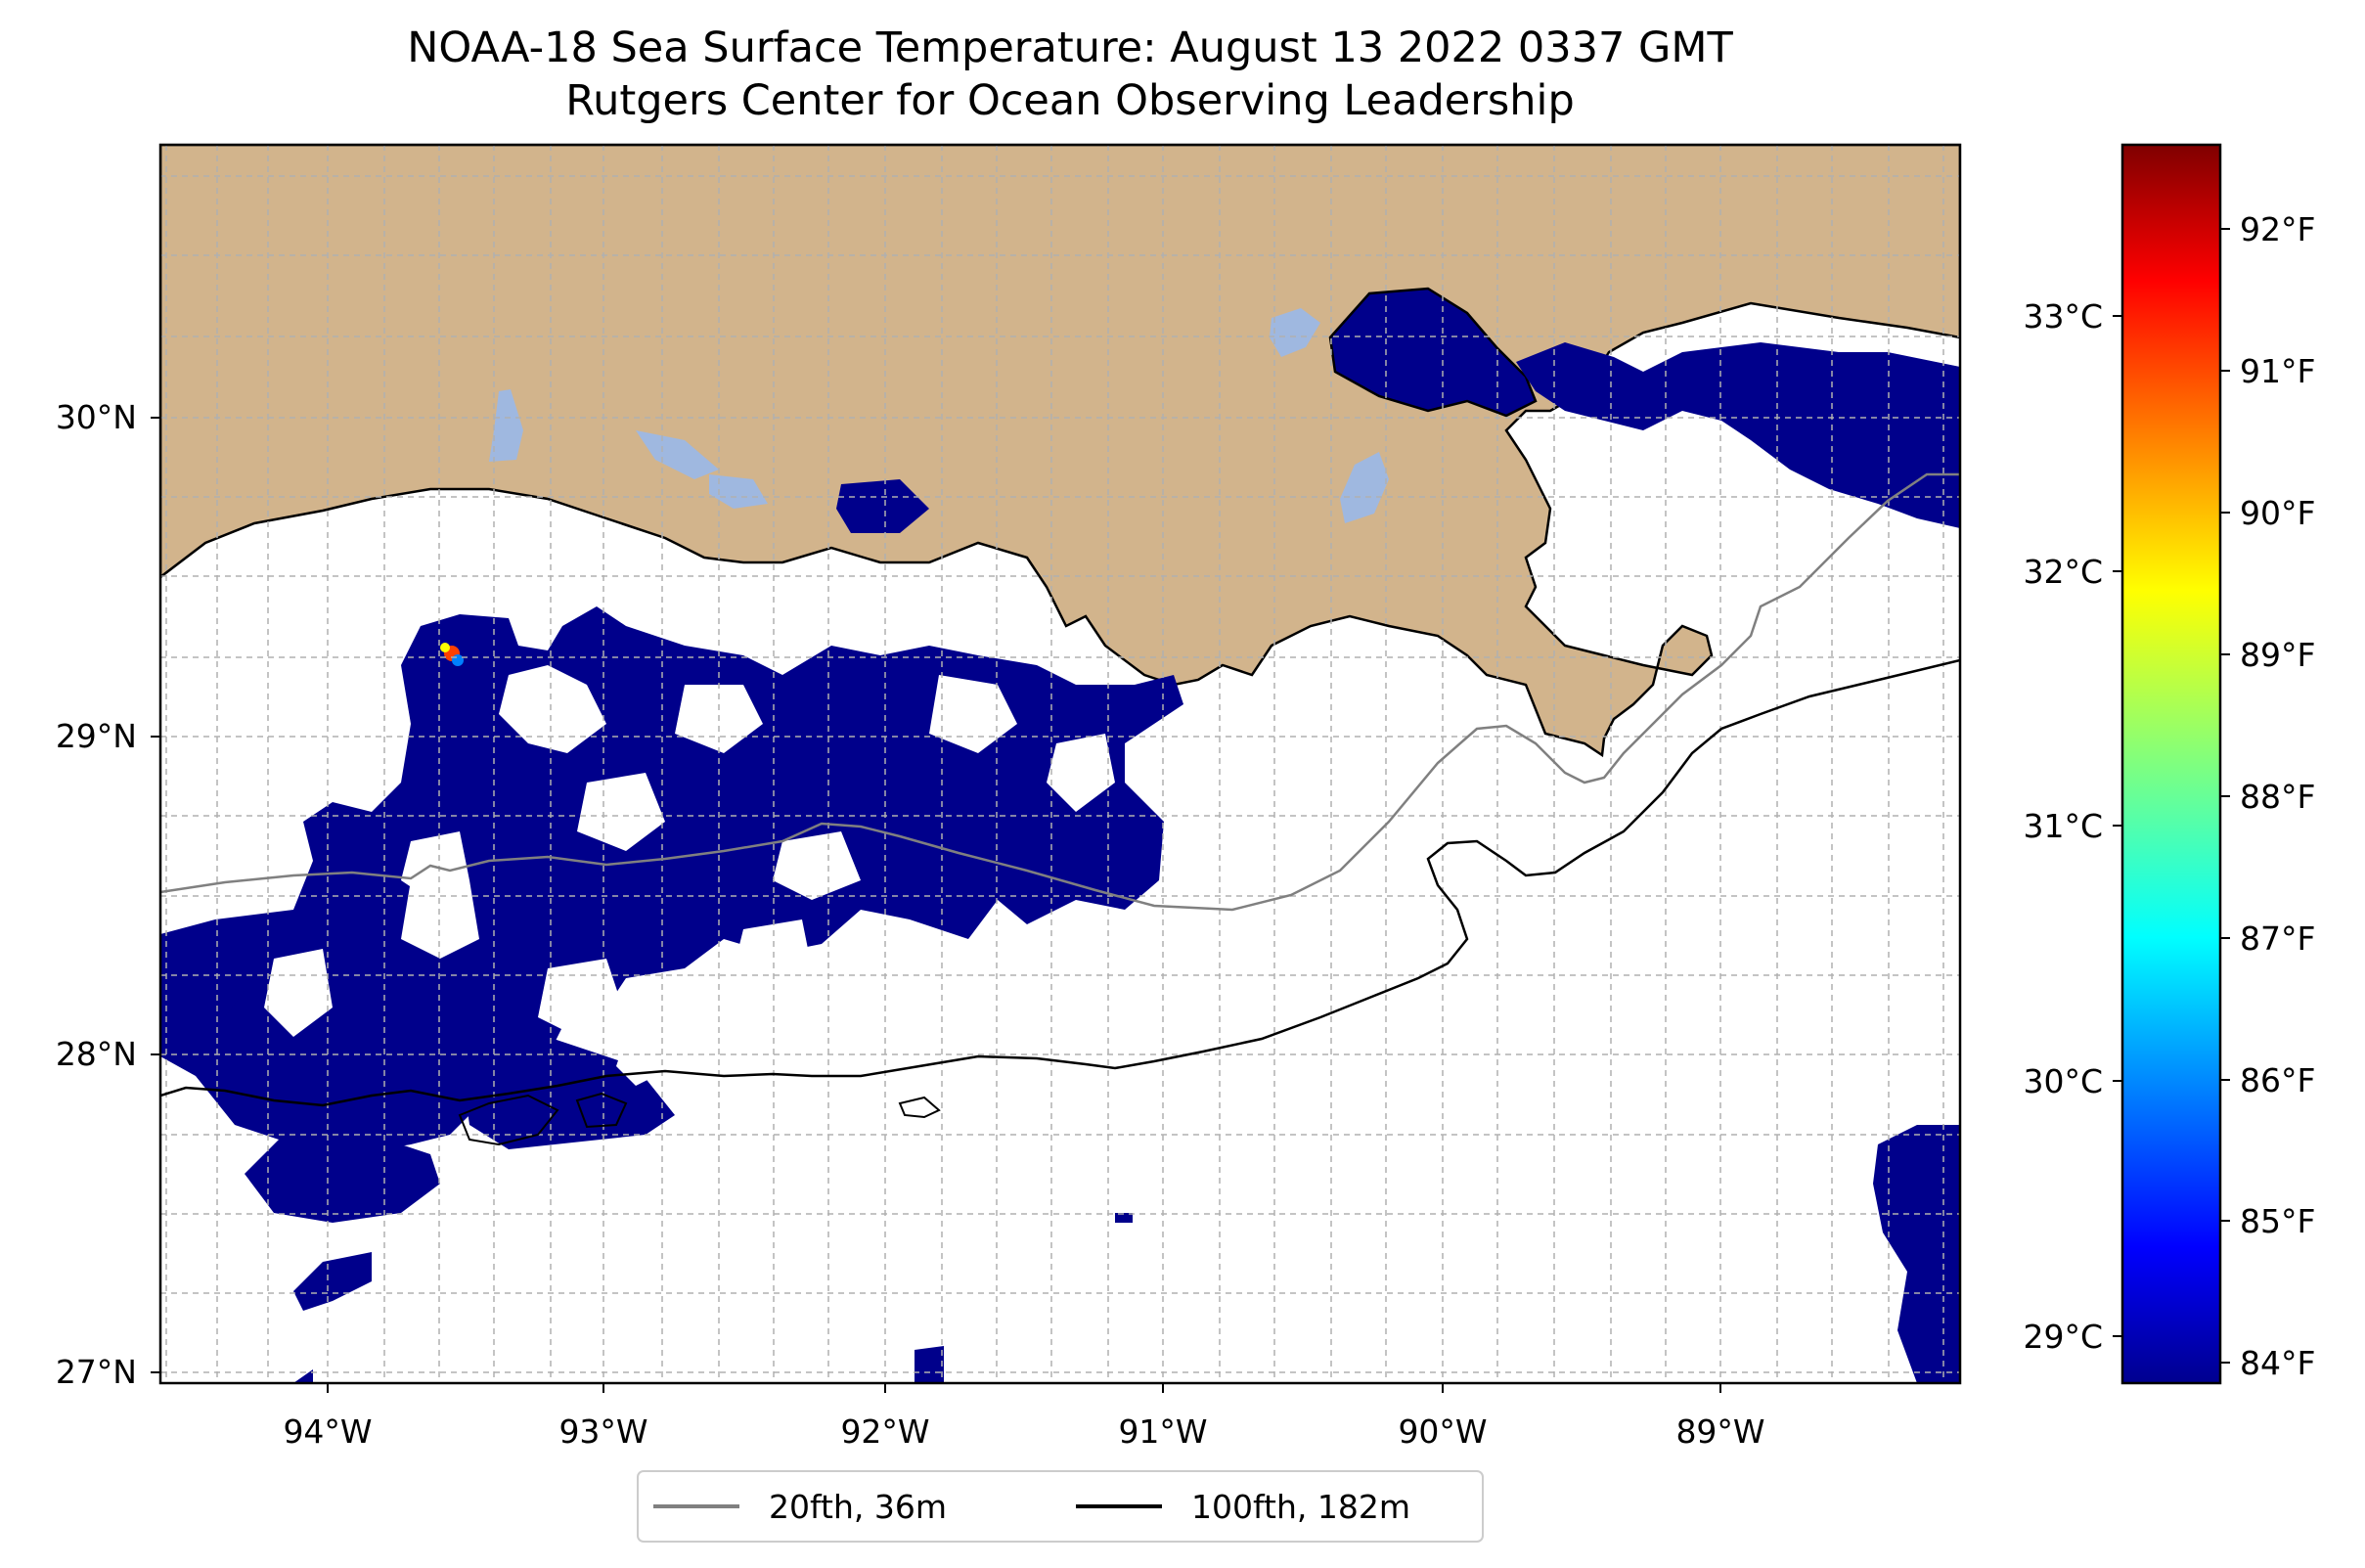  What do you see at coordinates (155, 895) in the screenshot?
I see `lat-tick-marks` at bounding box center [155, 895].